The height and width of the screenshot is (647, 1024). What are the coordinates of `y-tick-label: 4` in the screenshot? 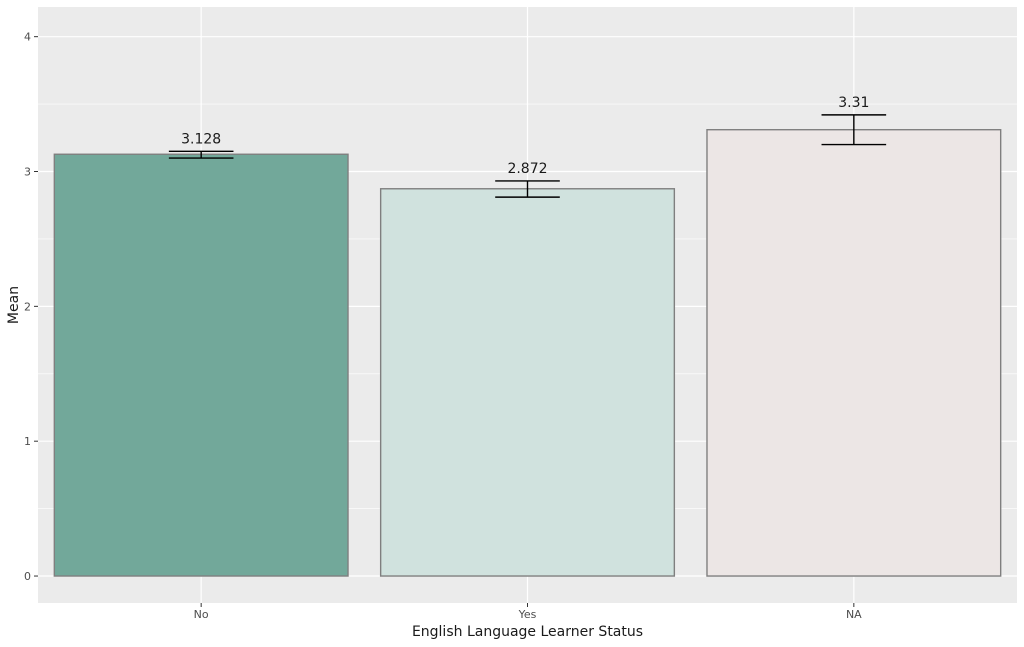 It's located at (27, 37).